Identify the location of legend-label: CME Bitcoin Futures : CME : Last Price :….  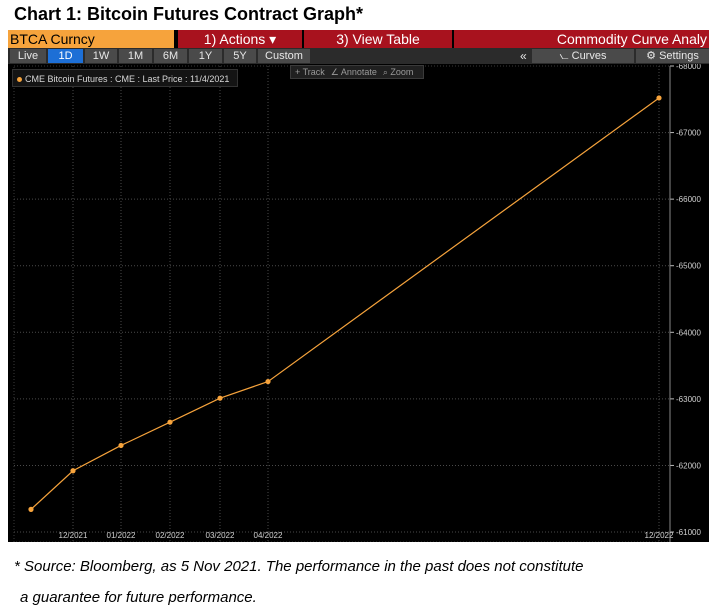
(127, 79).